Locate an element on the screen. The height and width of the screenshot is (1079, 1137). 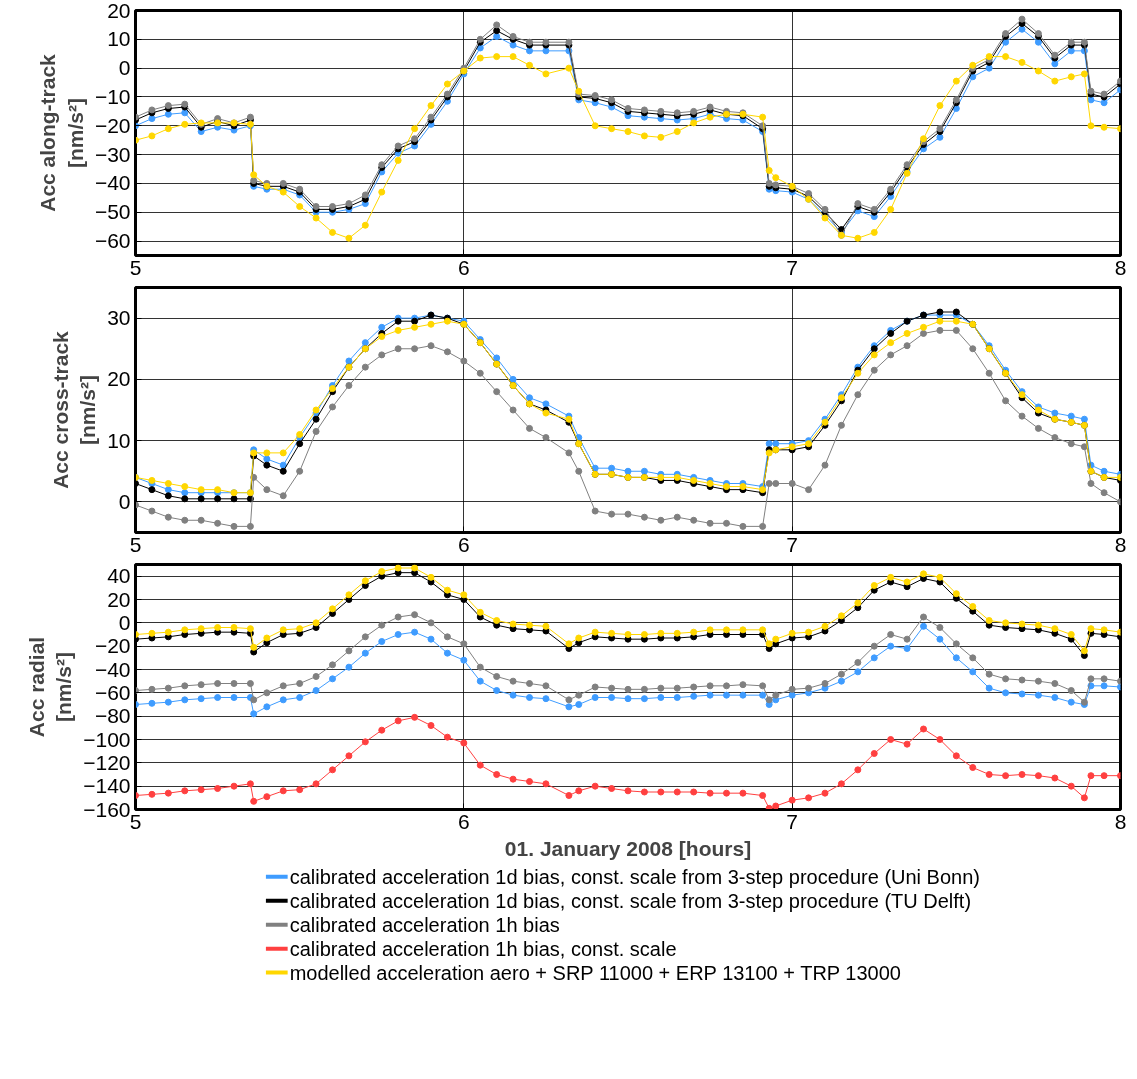
y-tick-label: −120 is located at coordinates (107, 762).